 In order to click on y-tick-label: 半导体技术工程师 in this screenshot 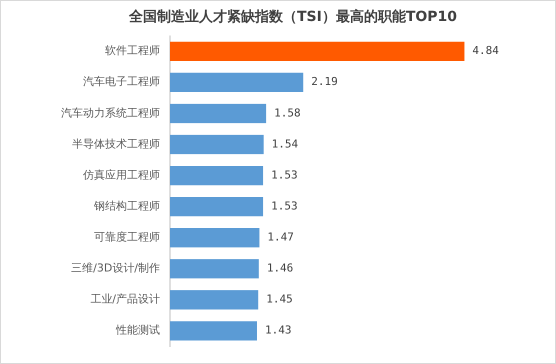, I will do `click(116, 143)`.